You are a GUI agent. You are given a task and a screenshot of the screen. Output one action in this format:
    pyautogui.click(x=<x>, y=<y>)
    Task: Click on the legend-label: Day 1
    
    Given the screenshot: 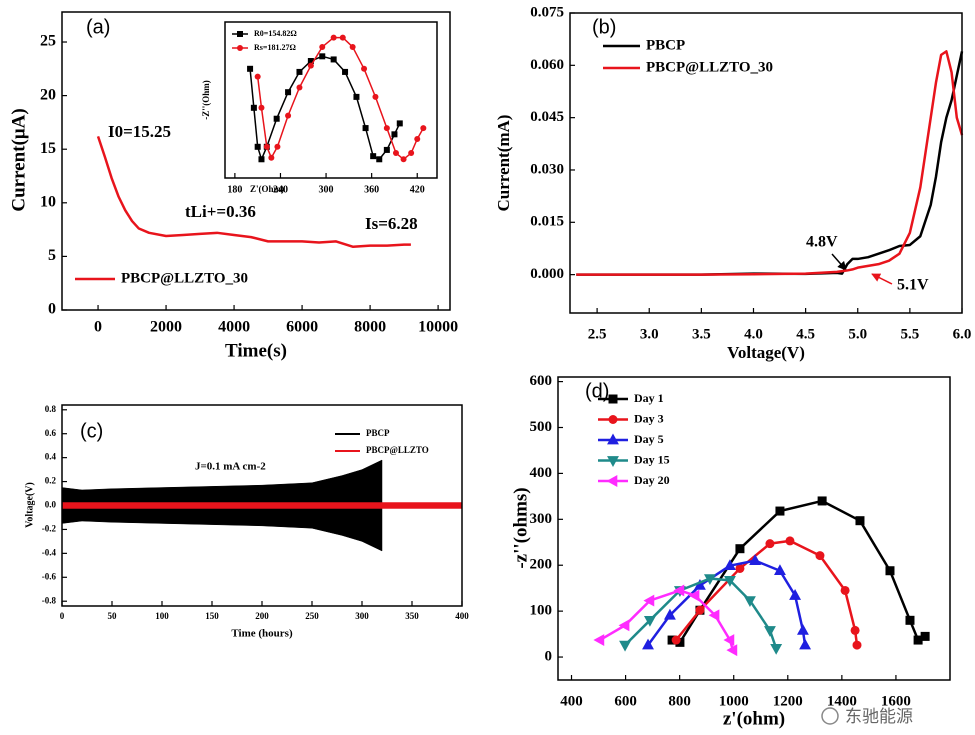 What is the action you would take?
    pyautogui.click(x=649, y=398)
    